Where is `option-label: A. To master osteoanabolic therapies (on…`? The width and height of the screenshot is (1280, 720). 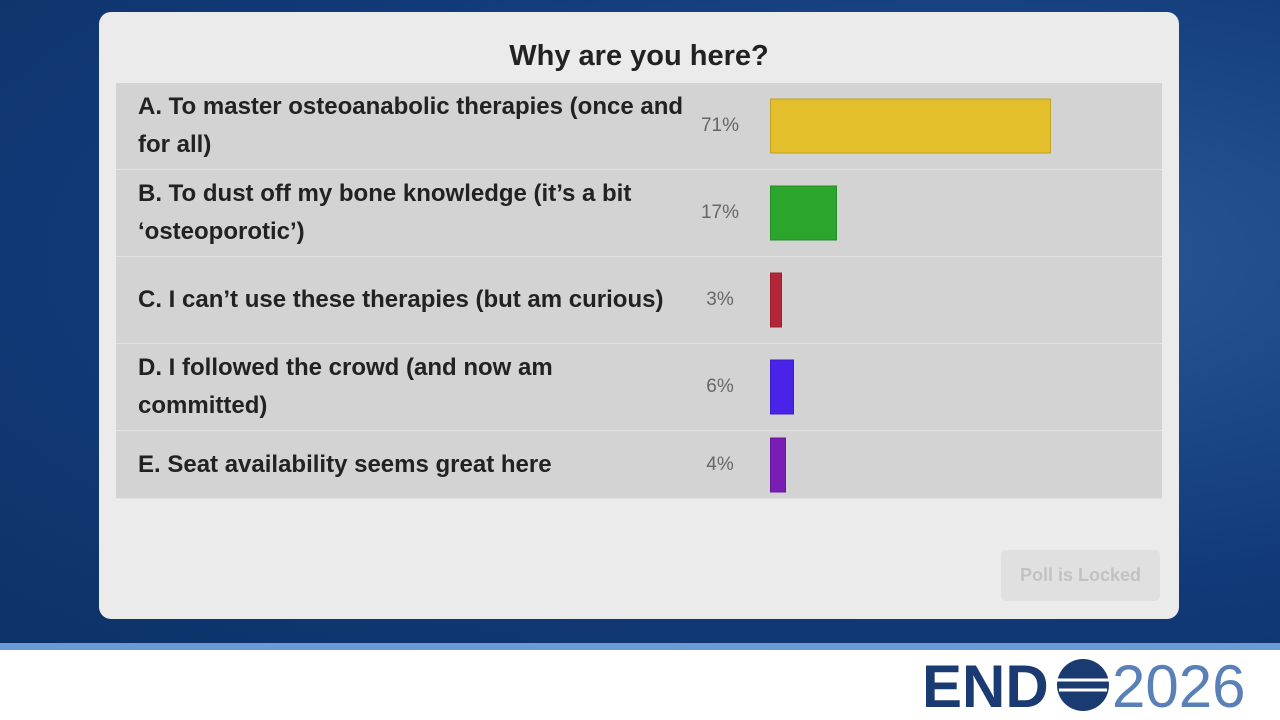
option-label: A. To master osteoanabolic therapies (on… is located at coordinates (411, 125).